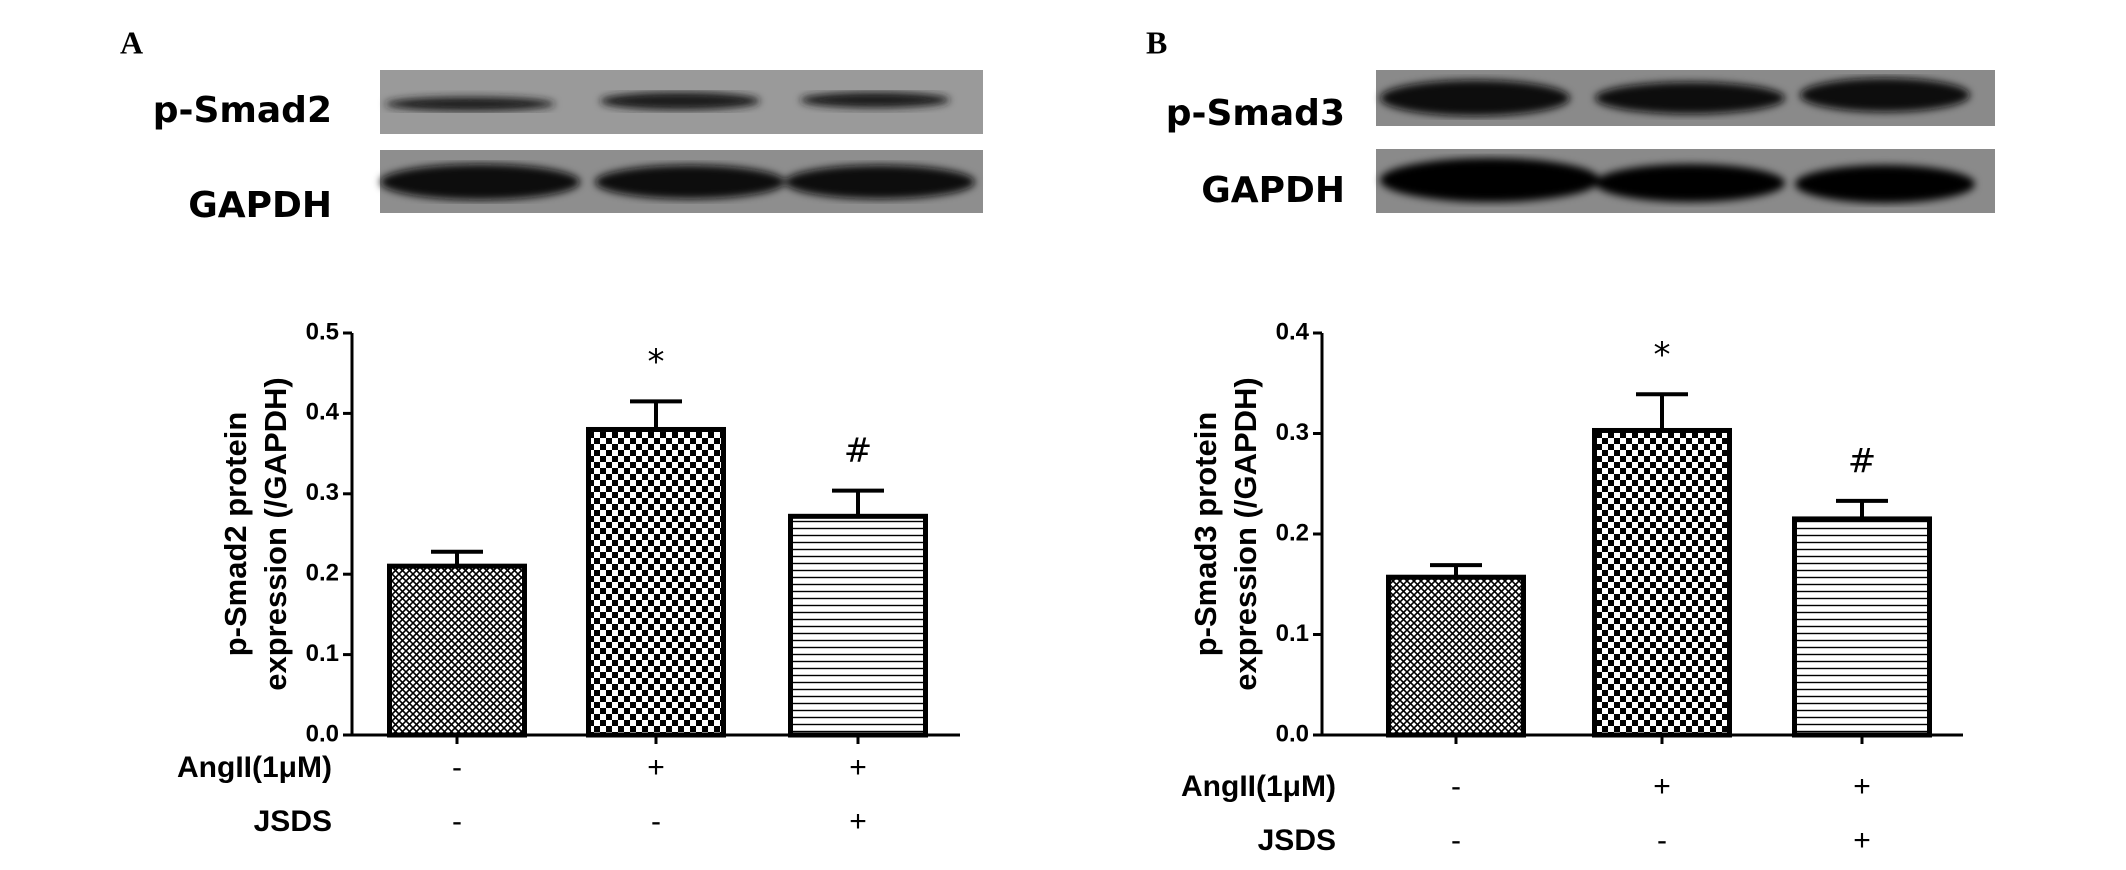 The width and height of the screenshot is (2126, 870). What do you see at coordinates (235, 534) in the screenshot?
I see `y-axis-label: p-Smad2 protein` at bounding box center [235, 534].